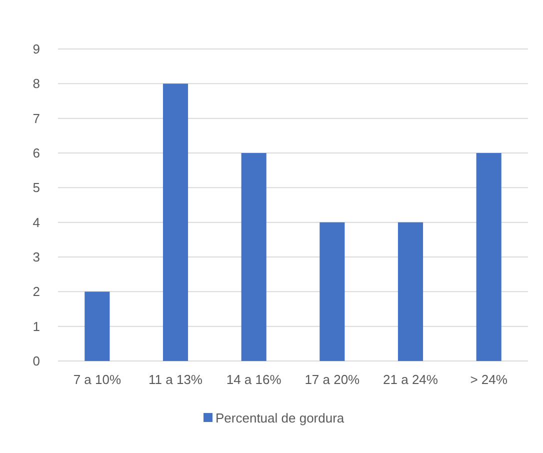 The height and width of the screenshot is (453, 543). What do you see at coordinates (280, 418) in the screenshot?
I see `legend-label: Percentual de gordura` at bounding box center [280, 418].